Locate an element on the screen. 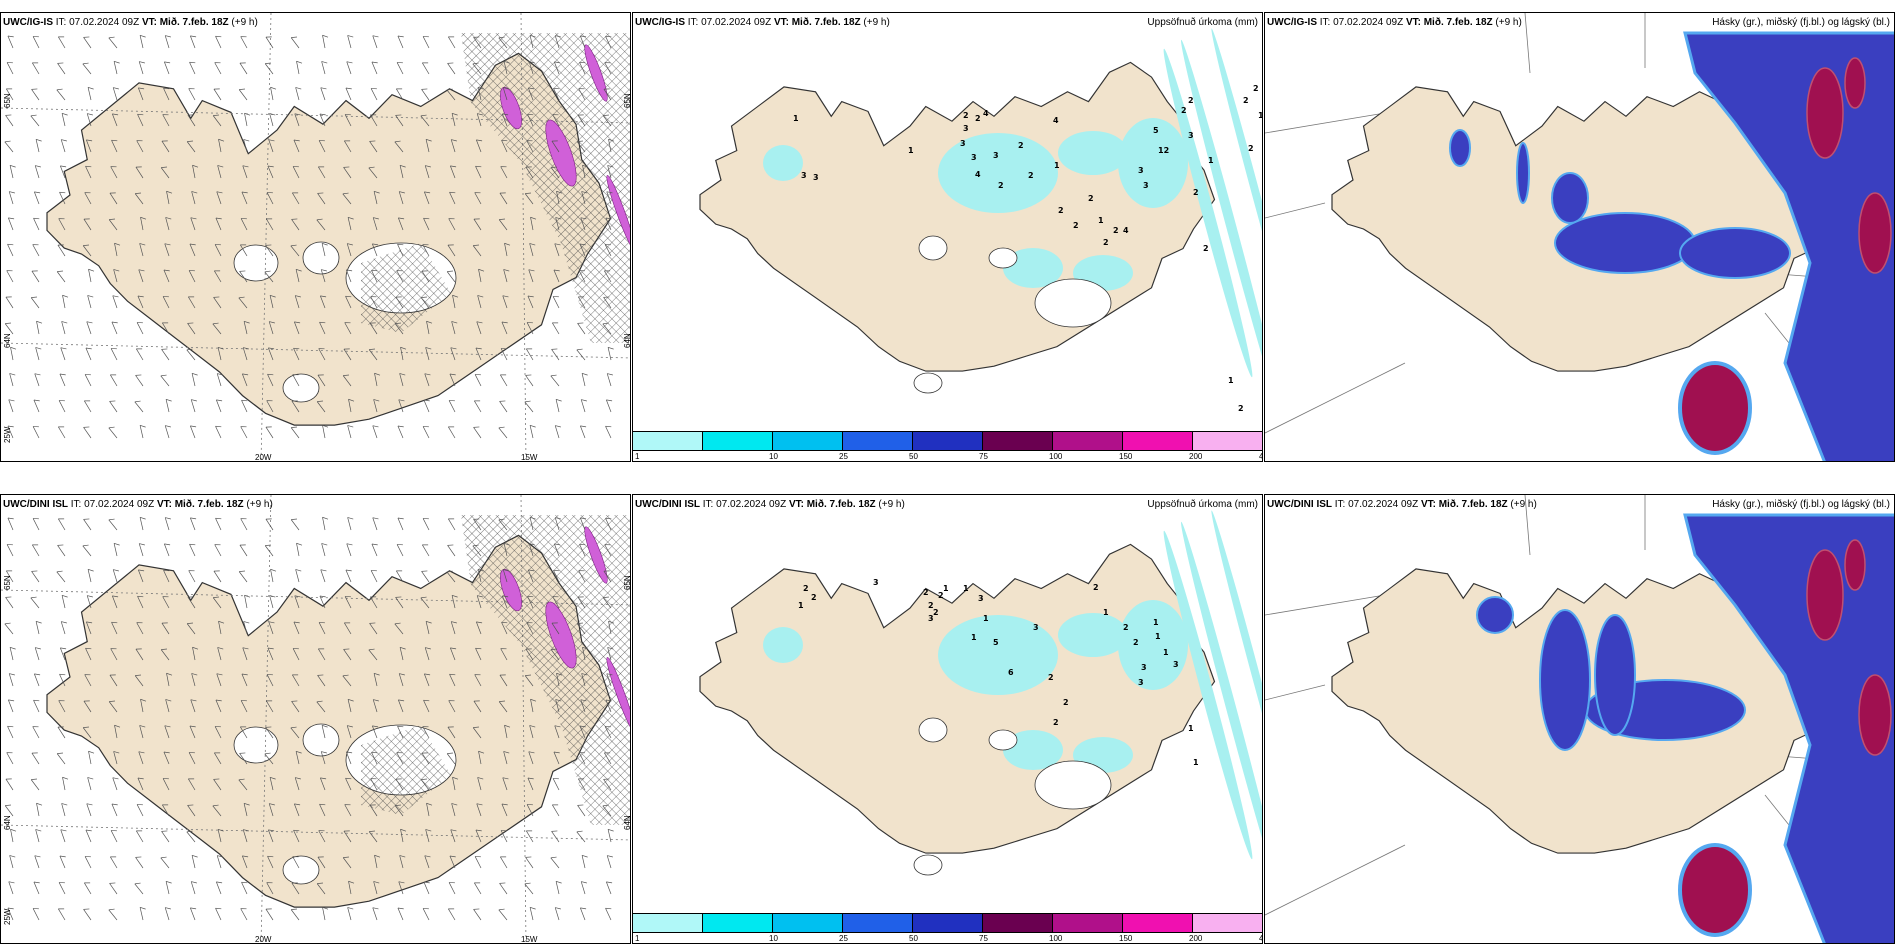  lon-label: 15W is located at coordinates (529, 939).